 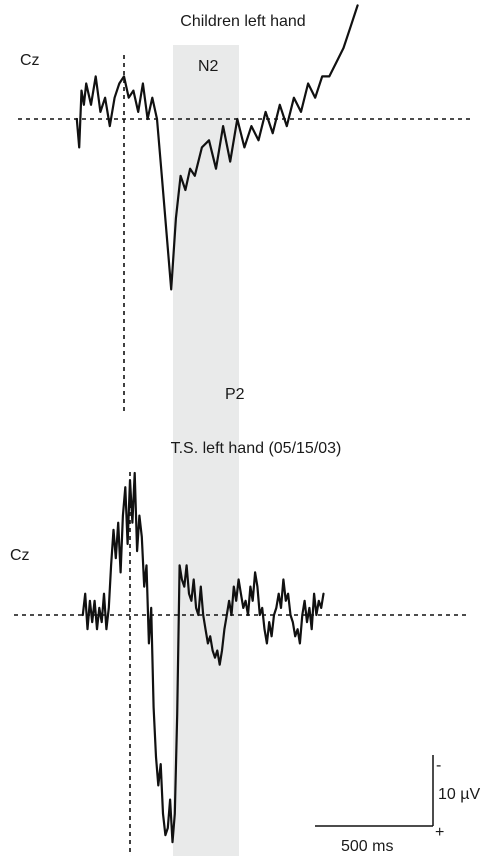 I want to click on scale-bar-sign-bottom: +, so click(x=439, y=832).